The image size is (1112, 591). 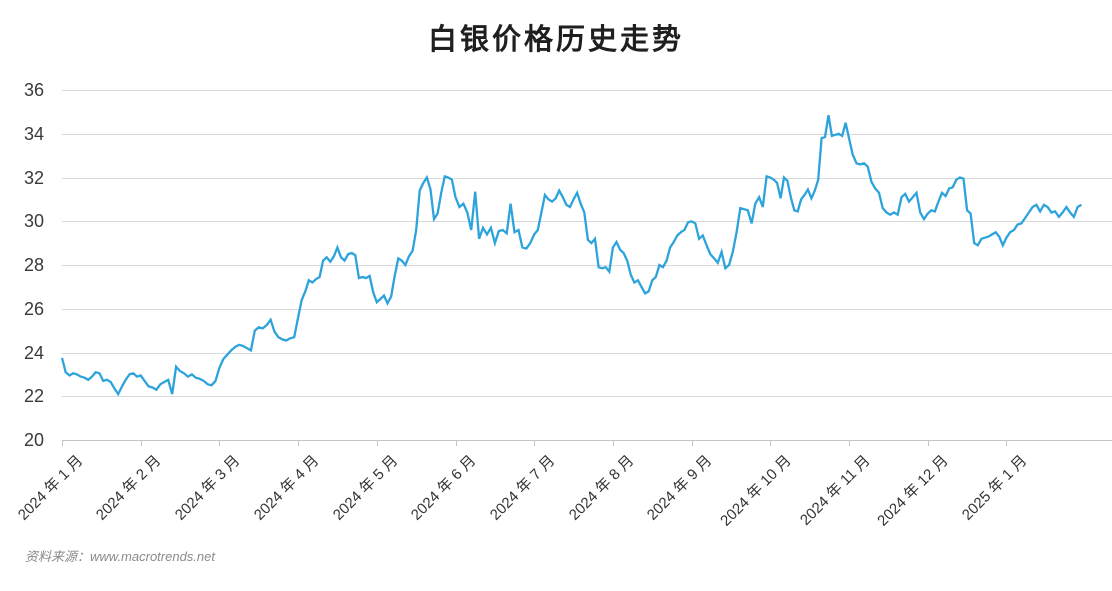 I want to click on y-axis-label: 34, so click(x=33, y=133).